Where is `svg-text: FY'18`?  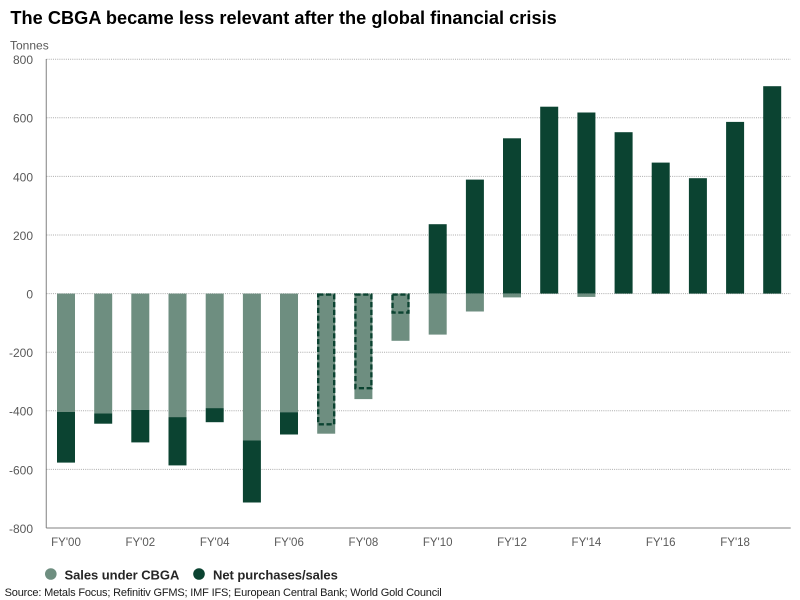
svg-text: FY'18 is located at coordinates (735, 543).